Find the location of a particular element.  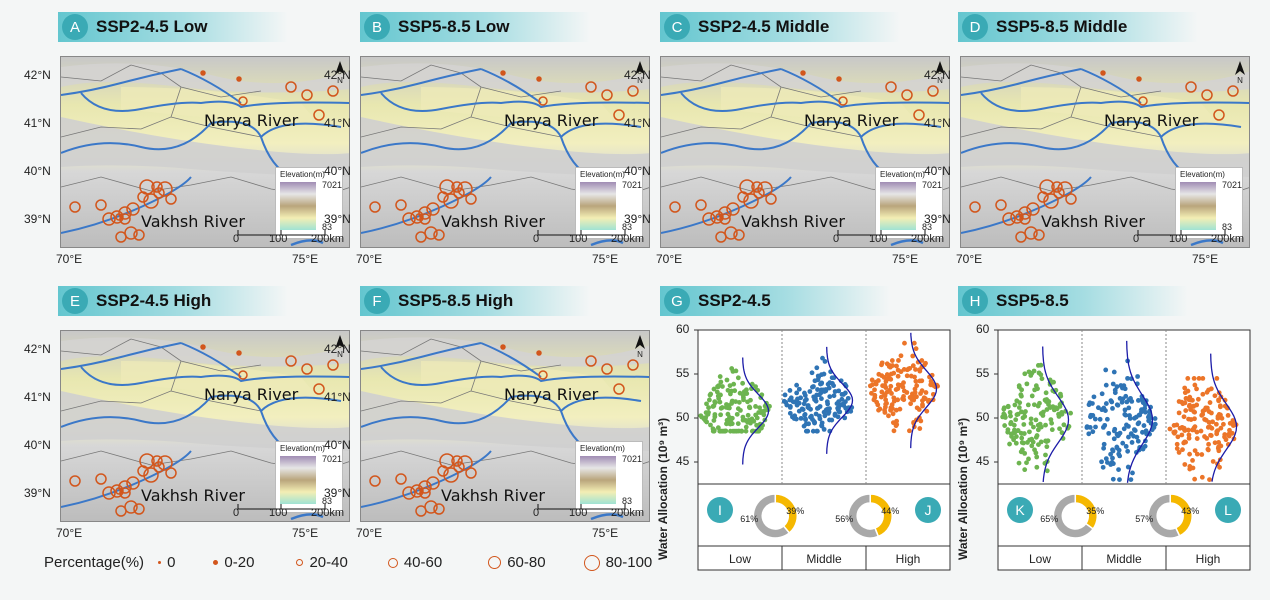

latitude-label: 40°N is located at coordinates (937, 171).